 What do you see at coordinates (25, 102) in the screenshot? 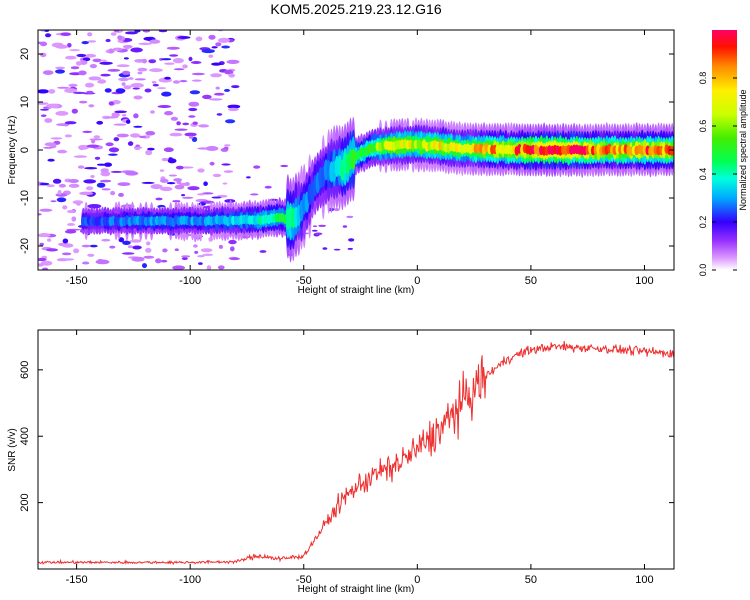
I see `spectrogram-y-tick-label: 10` at bounding box center [25, 102].